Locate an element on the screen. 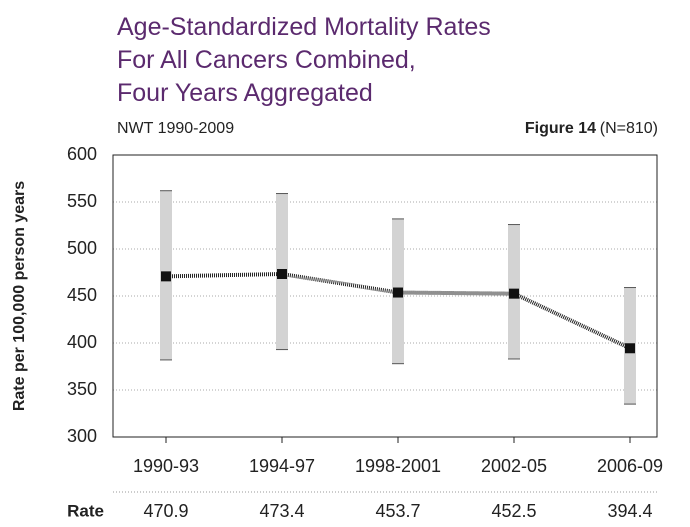 The height and width of the screenshot is (527, 690). chart-title: Age-Standardized Mortality Rates is located at coordinates (304, 27).